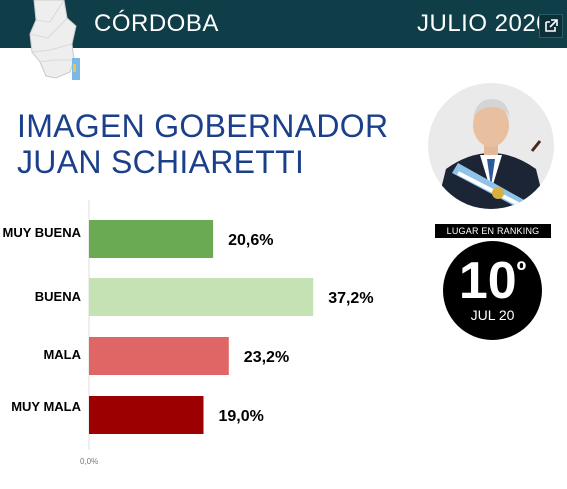 This screenshot has height=489, width=567. I want to click on category-label-mala: MALA, so click(62, 354).